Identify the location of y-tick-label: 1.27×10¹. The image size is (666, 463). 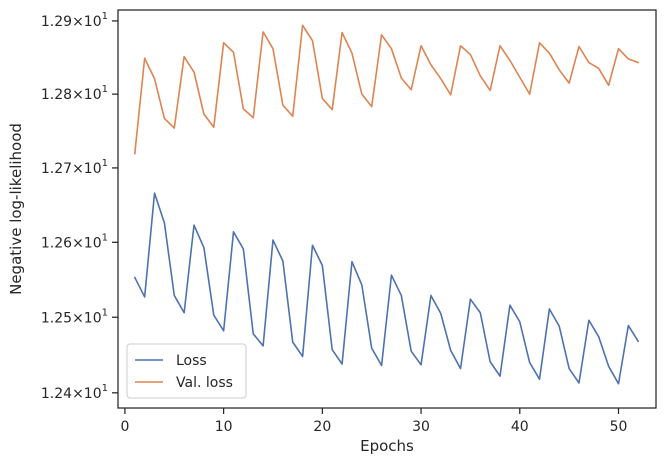
(74, 167).